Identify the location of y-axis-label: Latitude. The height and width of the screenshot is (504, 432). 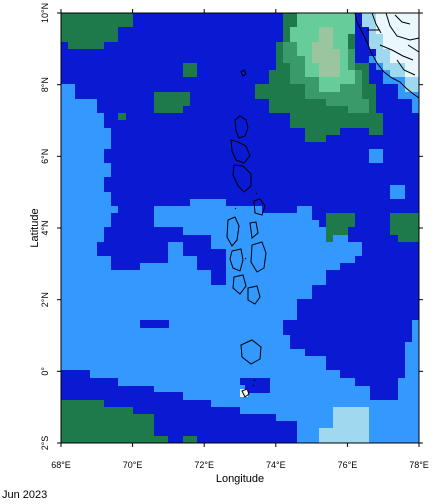
(35, 227).